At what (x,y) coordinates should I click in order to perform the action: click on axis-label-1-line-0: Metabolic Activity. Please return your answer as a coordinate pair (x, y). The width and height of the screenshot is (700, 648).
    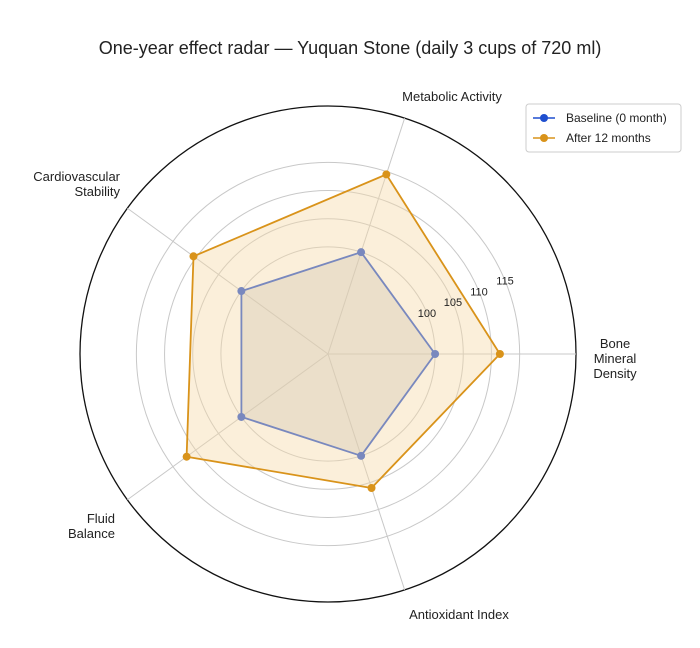
    Looking at the image, I should click on (452, 96).